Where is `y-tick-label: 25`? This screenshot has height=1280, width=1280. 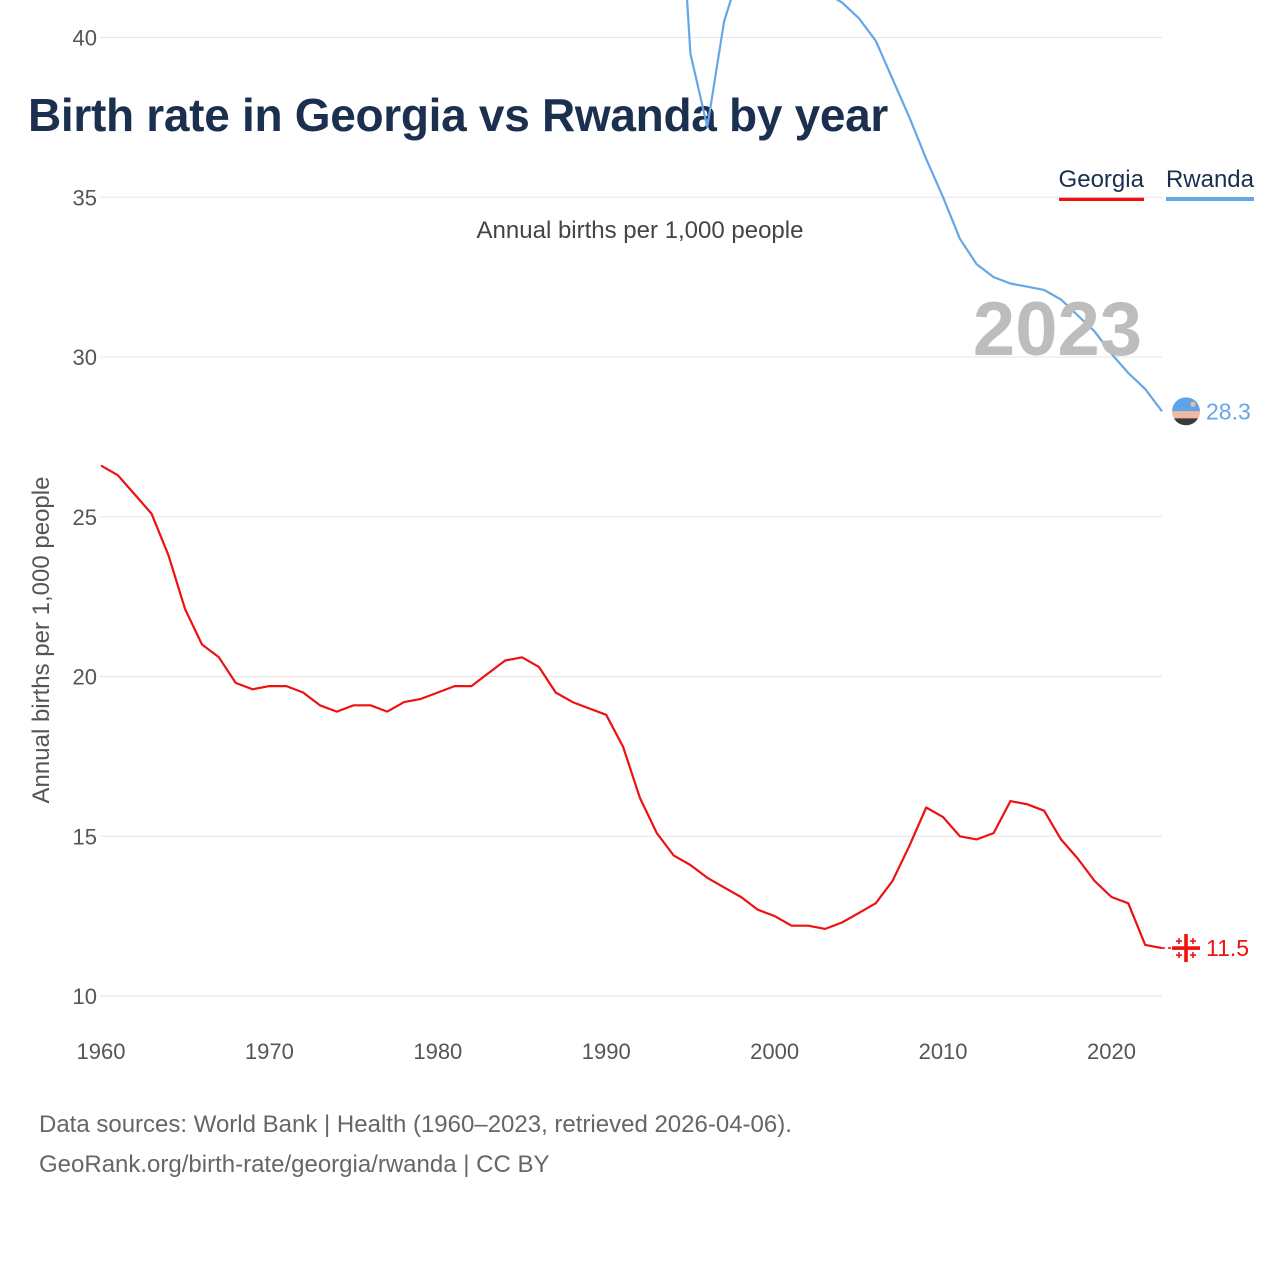 y-tick-label: 25 is located at coordinates (85, 517).